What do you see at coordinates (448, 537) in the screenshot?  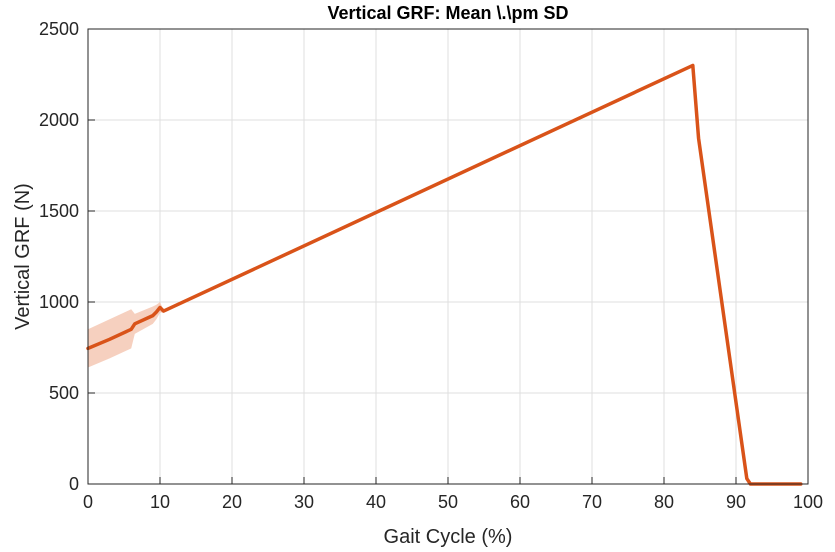 I see `x-axis-title: Gait Cycle (%)` at bounding box center [448, 537].